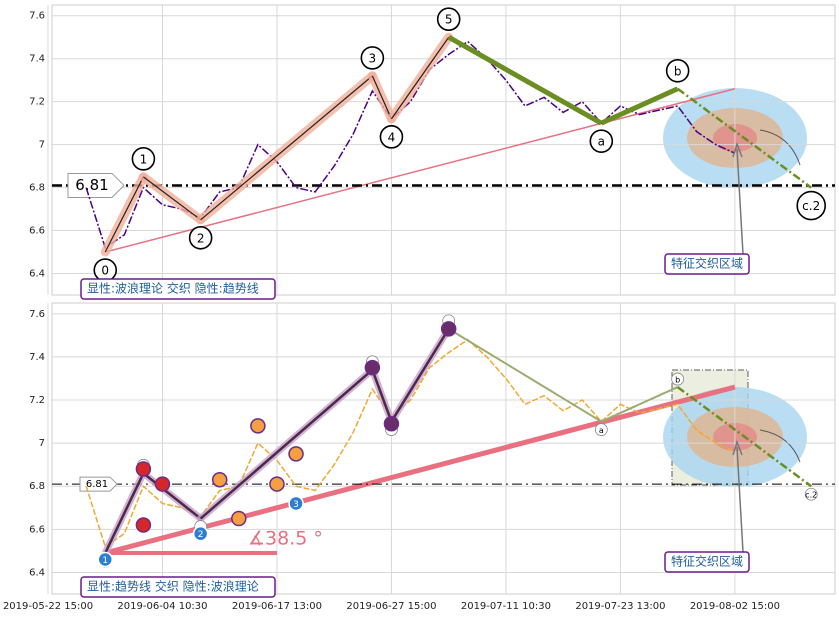 The image size is (839, 617). What do you see at coordinates (620, 606) in the screenshot?
I see `x-tick-label: 2019-07-23 13:00` at bounding box center [620, 606].